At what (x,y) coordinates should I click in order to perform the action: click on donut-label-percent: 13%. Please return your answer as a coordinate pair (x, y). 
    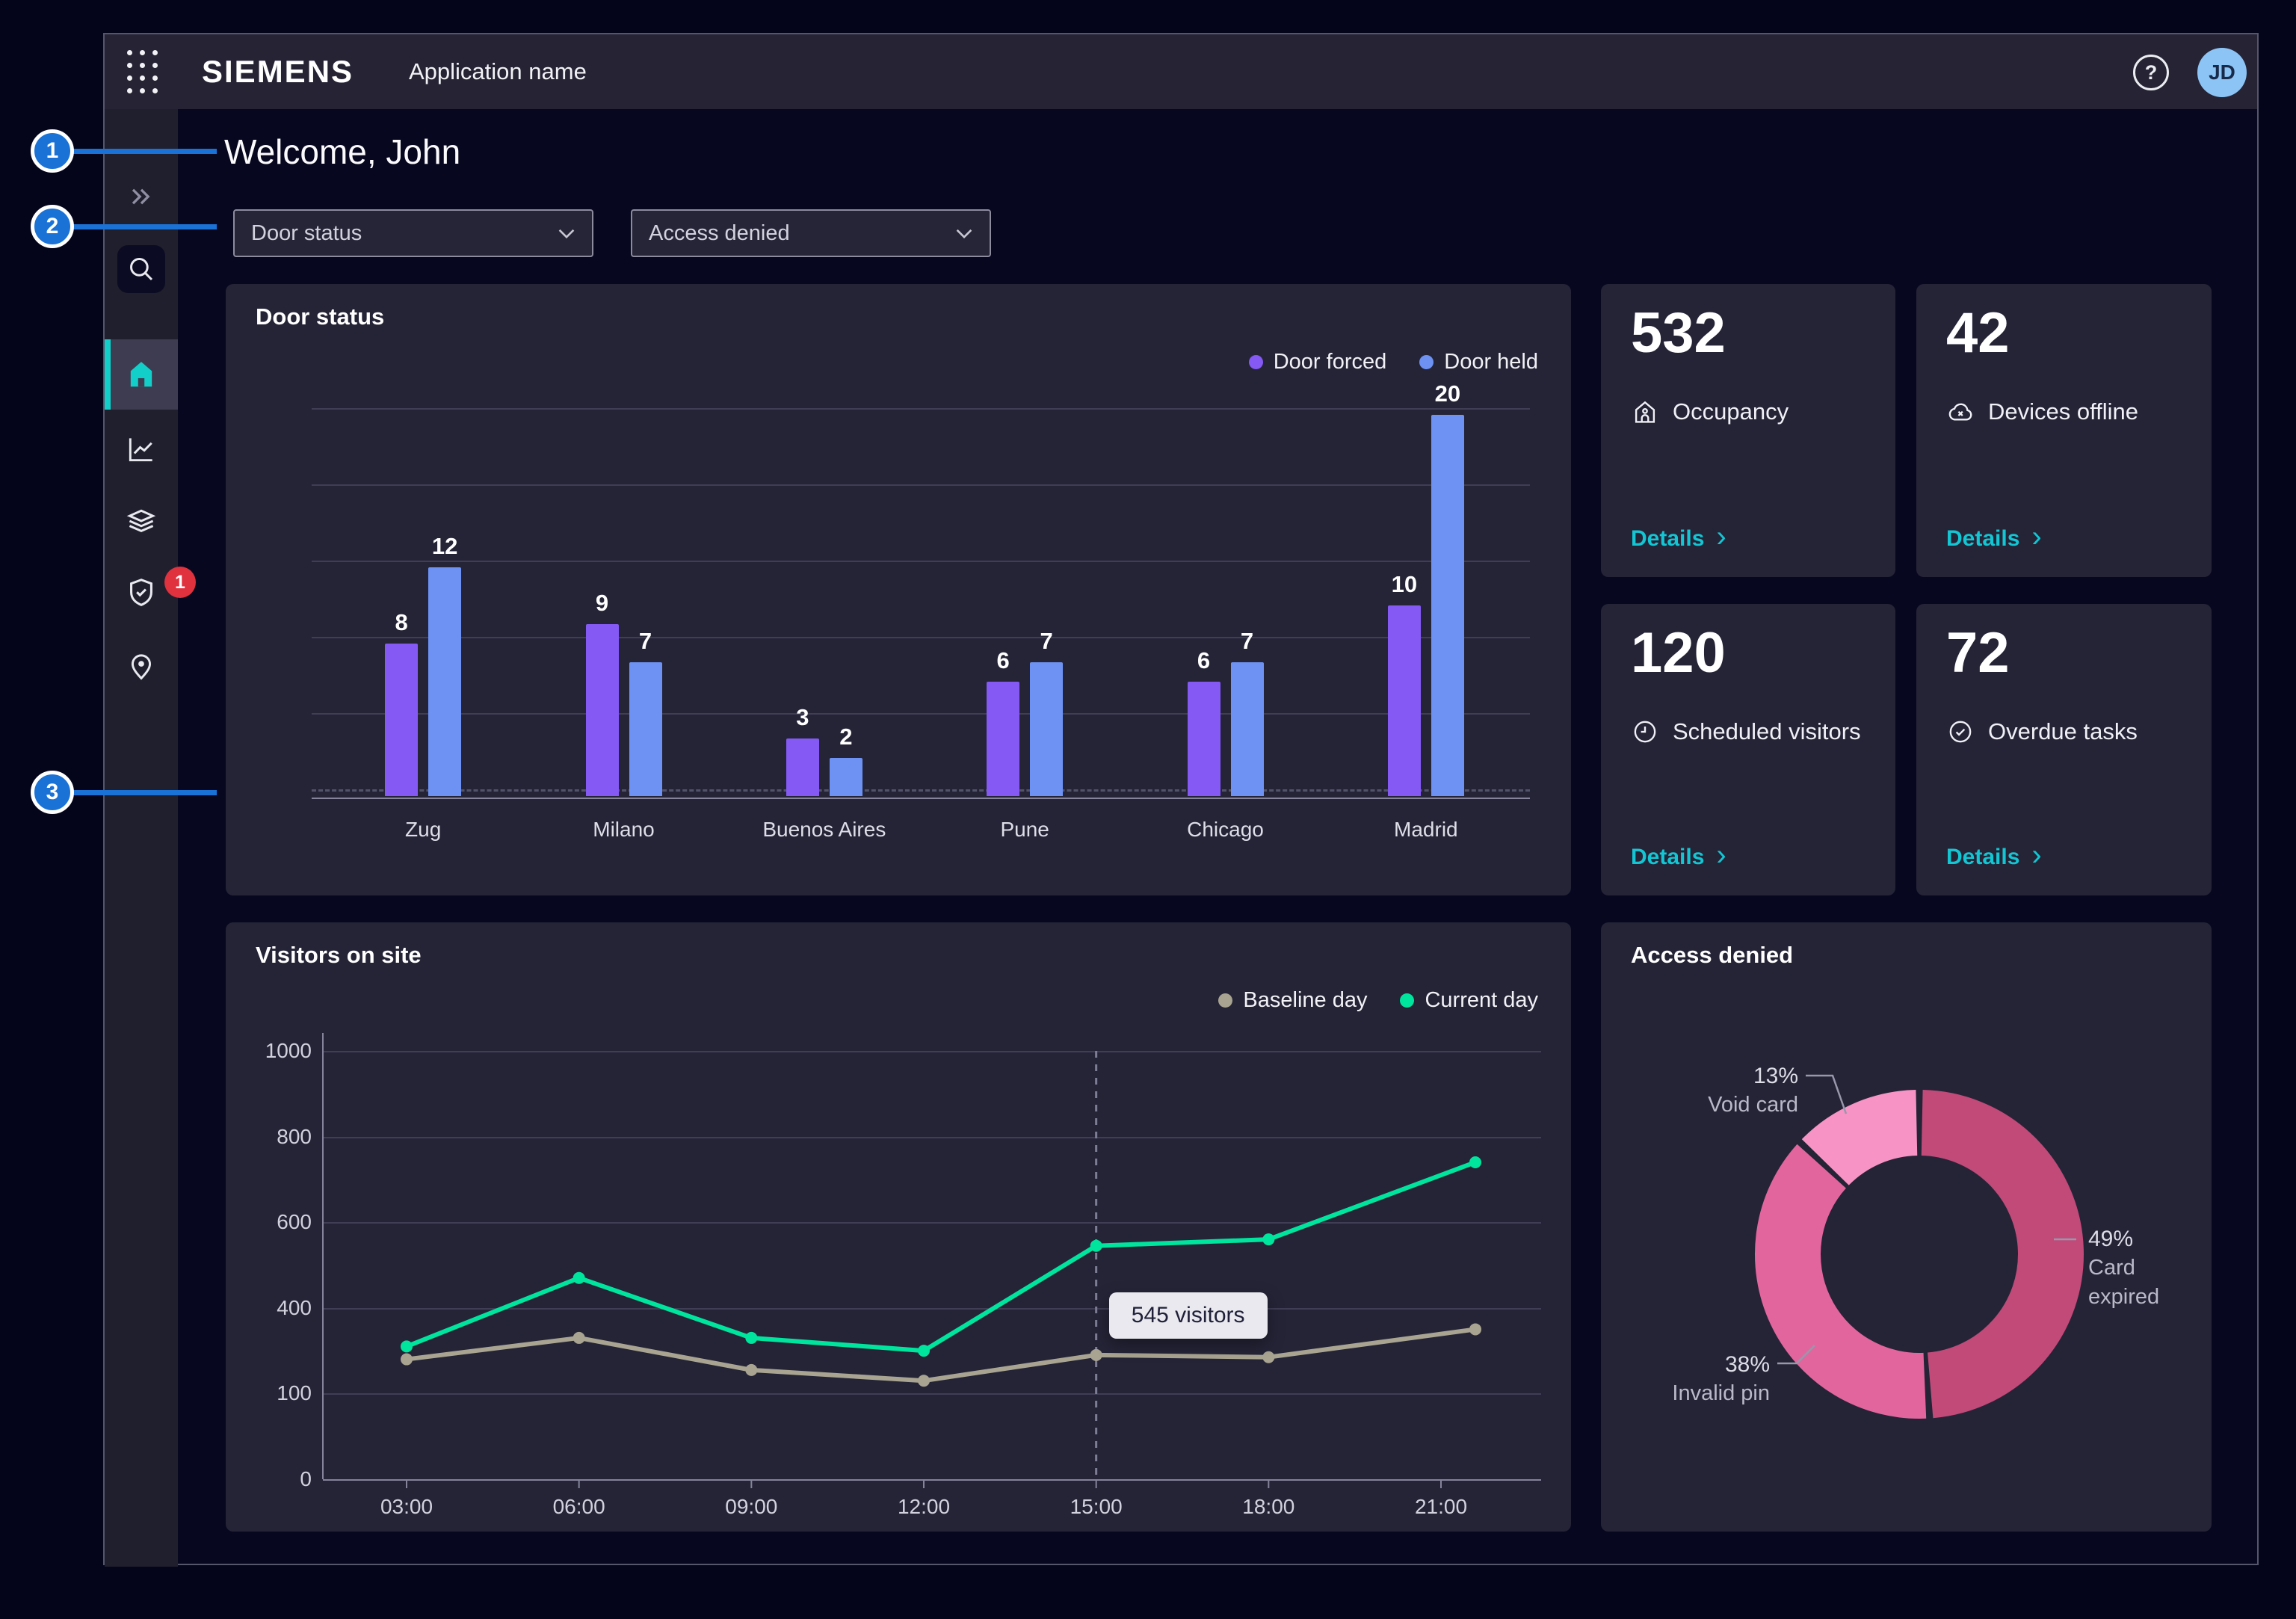
    Looking at the image, I should click on (1776, 1076).